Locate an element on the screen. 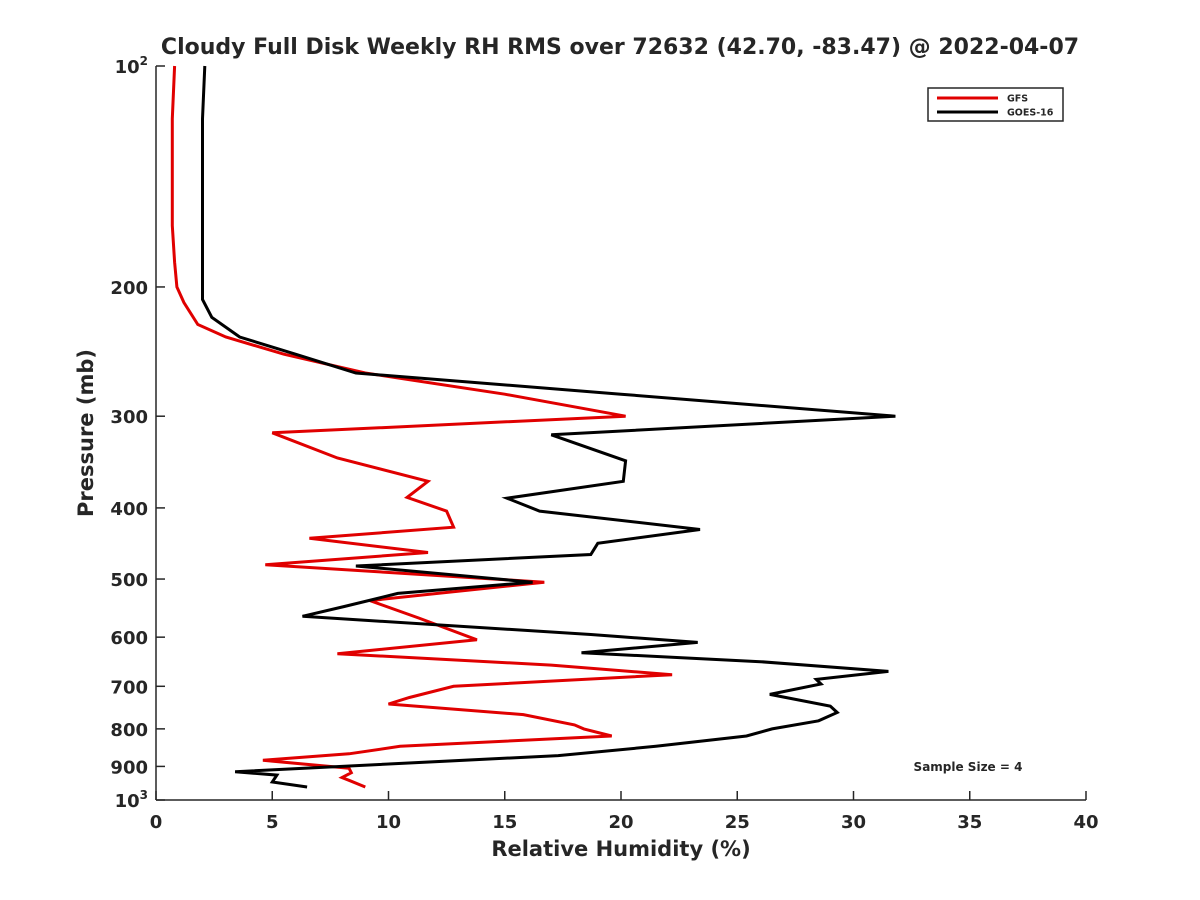 Image resolution: width=1200 pixels, height=900 pixels. x-tick-label: 10 is located at coordinates (388, 822).